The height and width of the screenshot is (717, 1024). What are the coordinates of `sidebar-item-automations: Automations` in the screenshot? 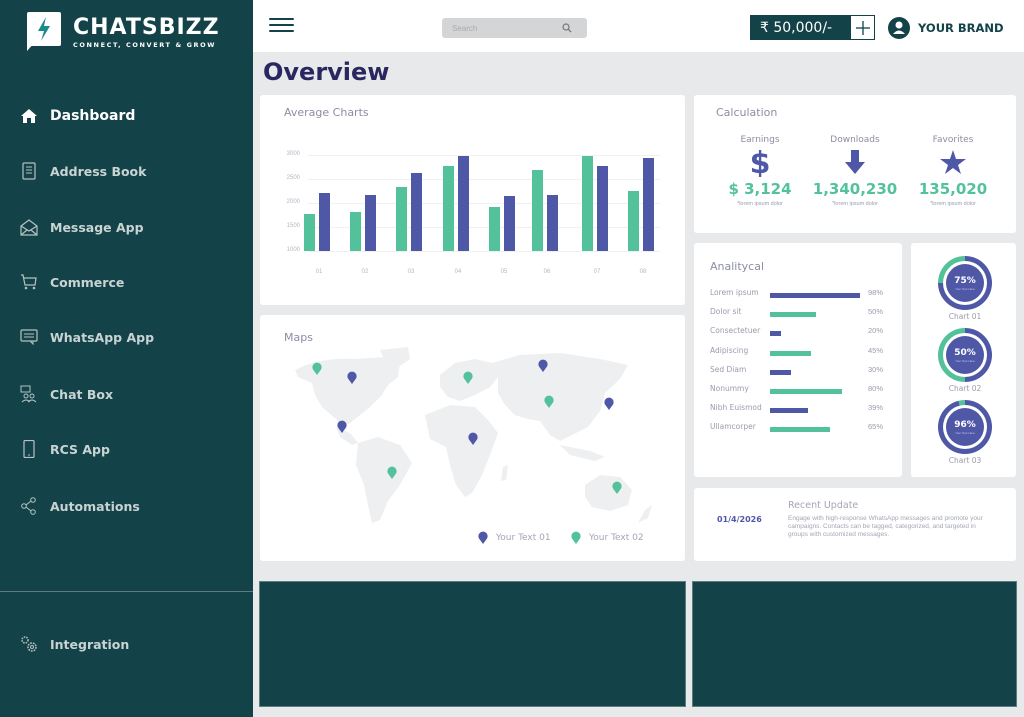 It's located at (80, 506).